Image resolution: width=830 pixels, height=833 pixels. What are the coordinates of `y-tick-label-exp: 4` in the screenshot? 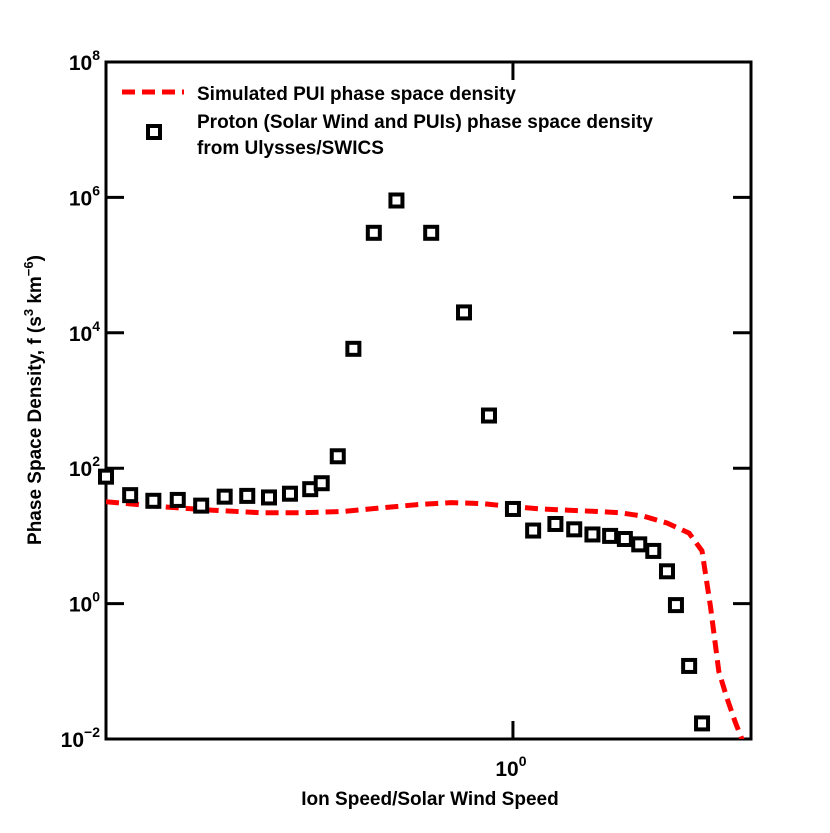 It's located at (96, 326).